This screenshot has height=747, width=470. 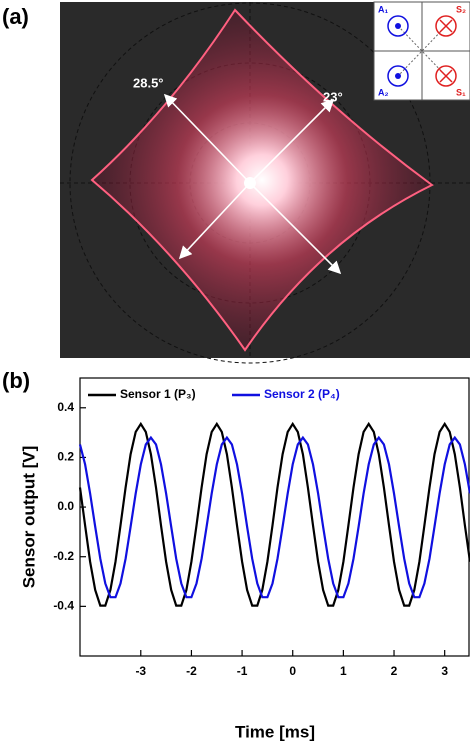 I want to click on x-tick-label: 1, so click(x=343, y=671).